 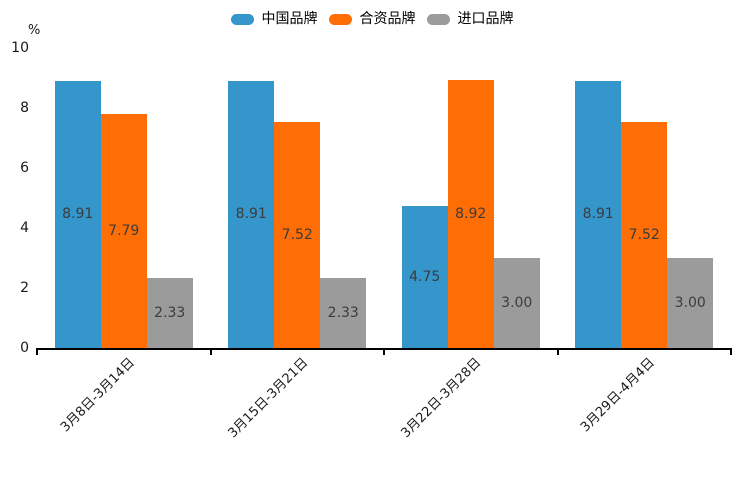 I want to click on bar-value-label: 8.92, so click(x=471, y=214).